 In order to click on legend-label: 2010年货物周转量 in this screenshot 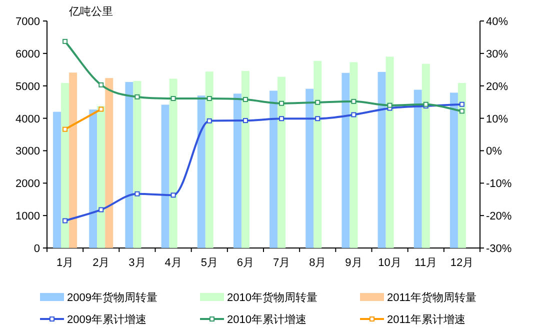, I will do `click(272, 298)`.